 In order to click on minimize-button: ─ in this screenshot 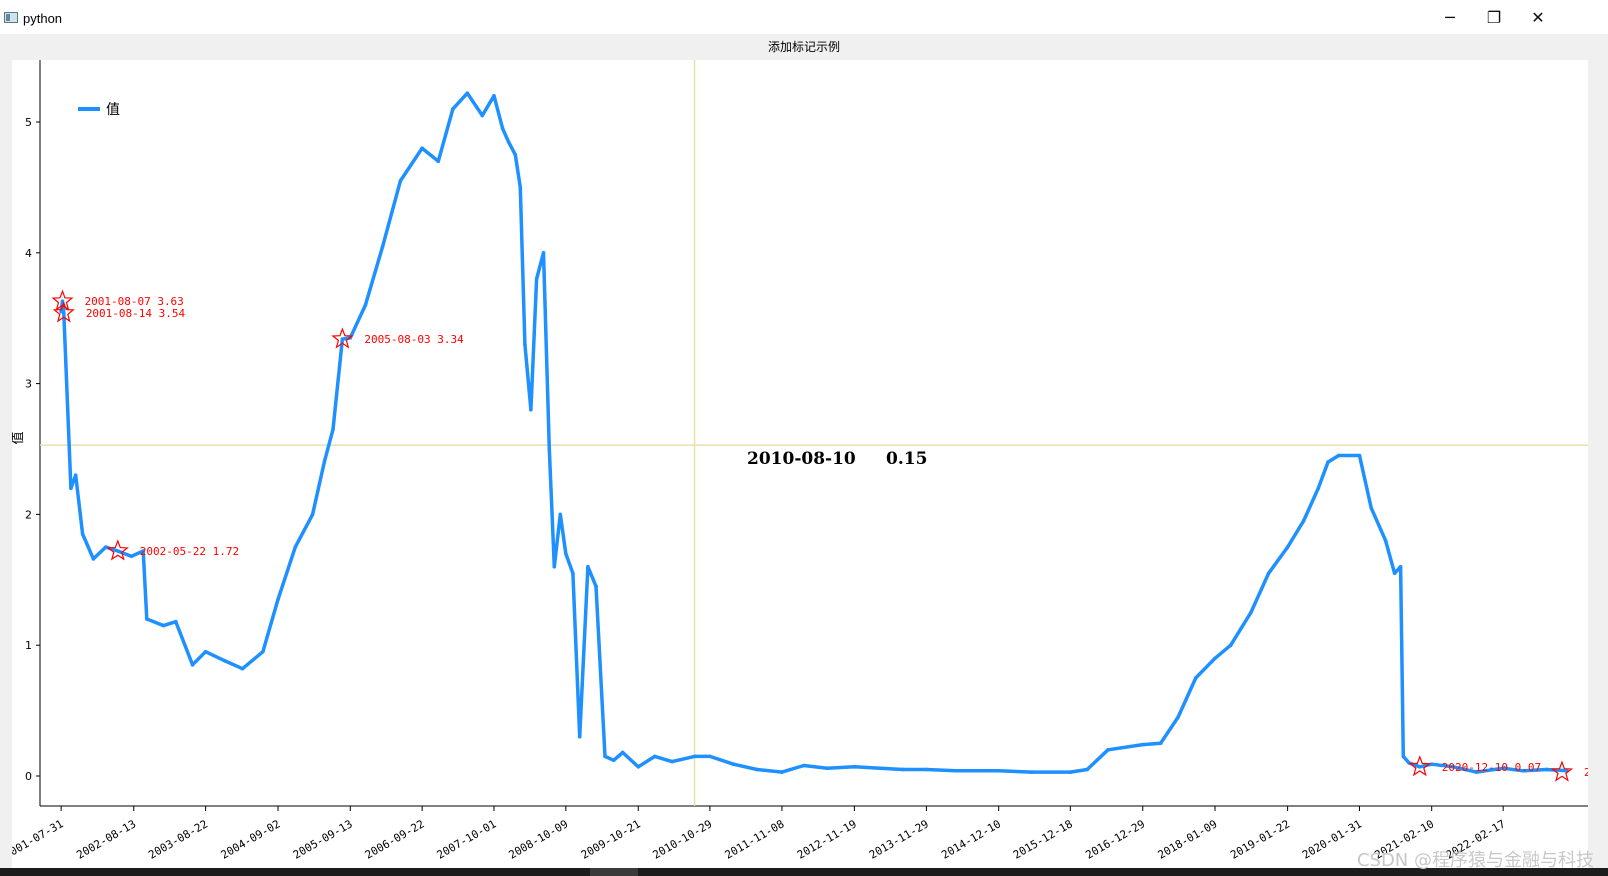, I will do `click(1450, 17)`.